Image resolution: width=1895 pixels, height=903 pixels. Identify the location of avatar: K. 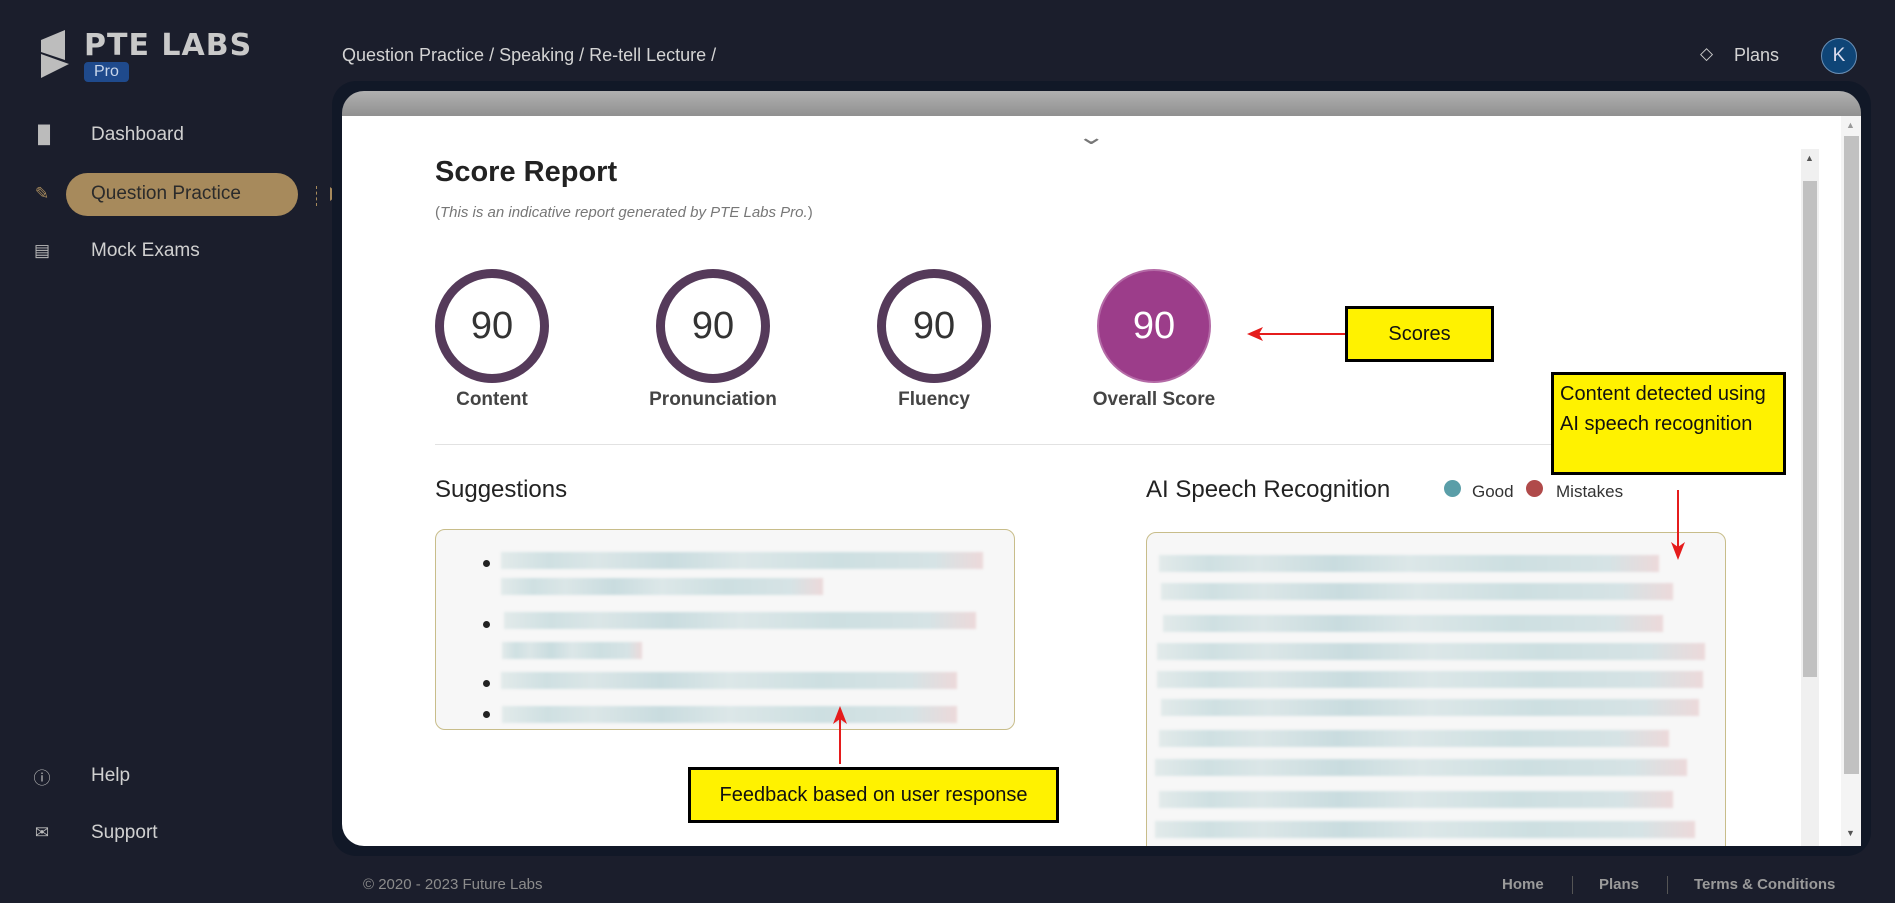
(1839, 56).